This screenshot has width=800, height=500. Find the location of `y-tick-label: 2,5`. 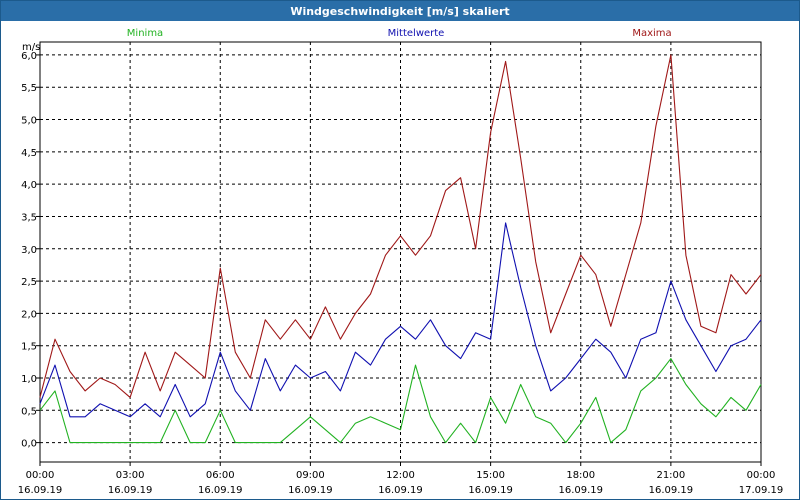

y-tick-label: 2,5 is located at coordinates (29, 282).